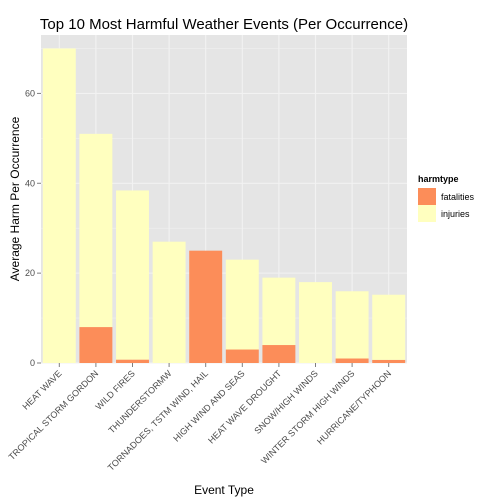 The height and width of the screenshot is (504, 504). I want to click on y-tick-label: 20, so click(30, 273).